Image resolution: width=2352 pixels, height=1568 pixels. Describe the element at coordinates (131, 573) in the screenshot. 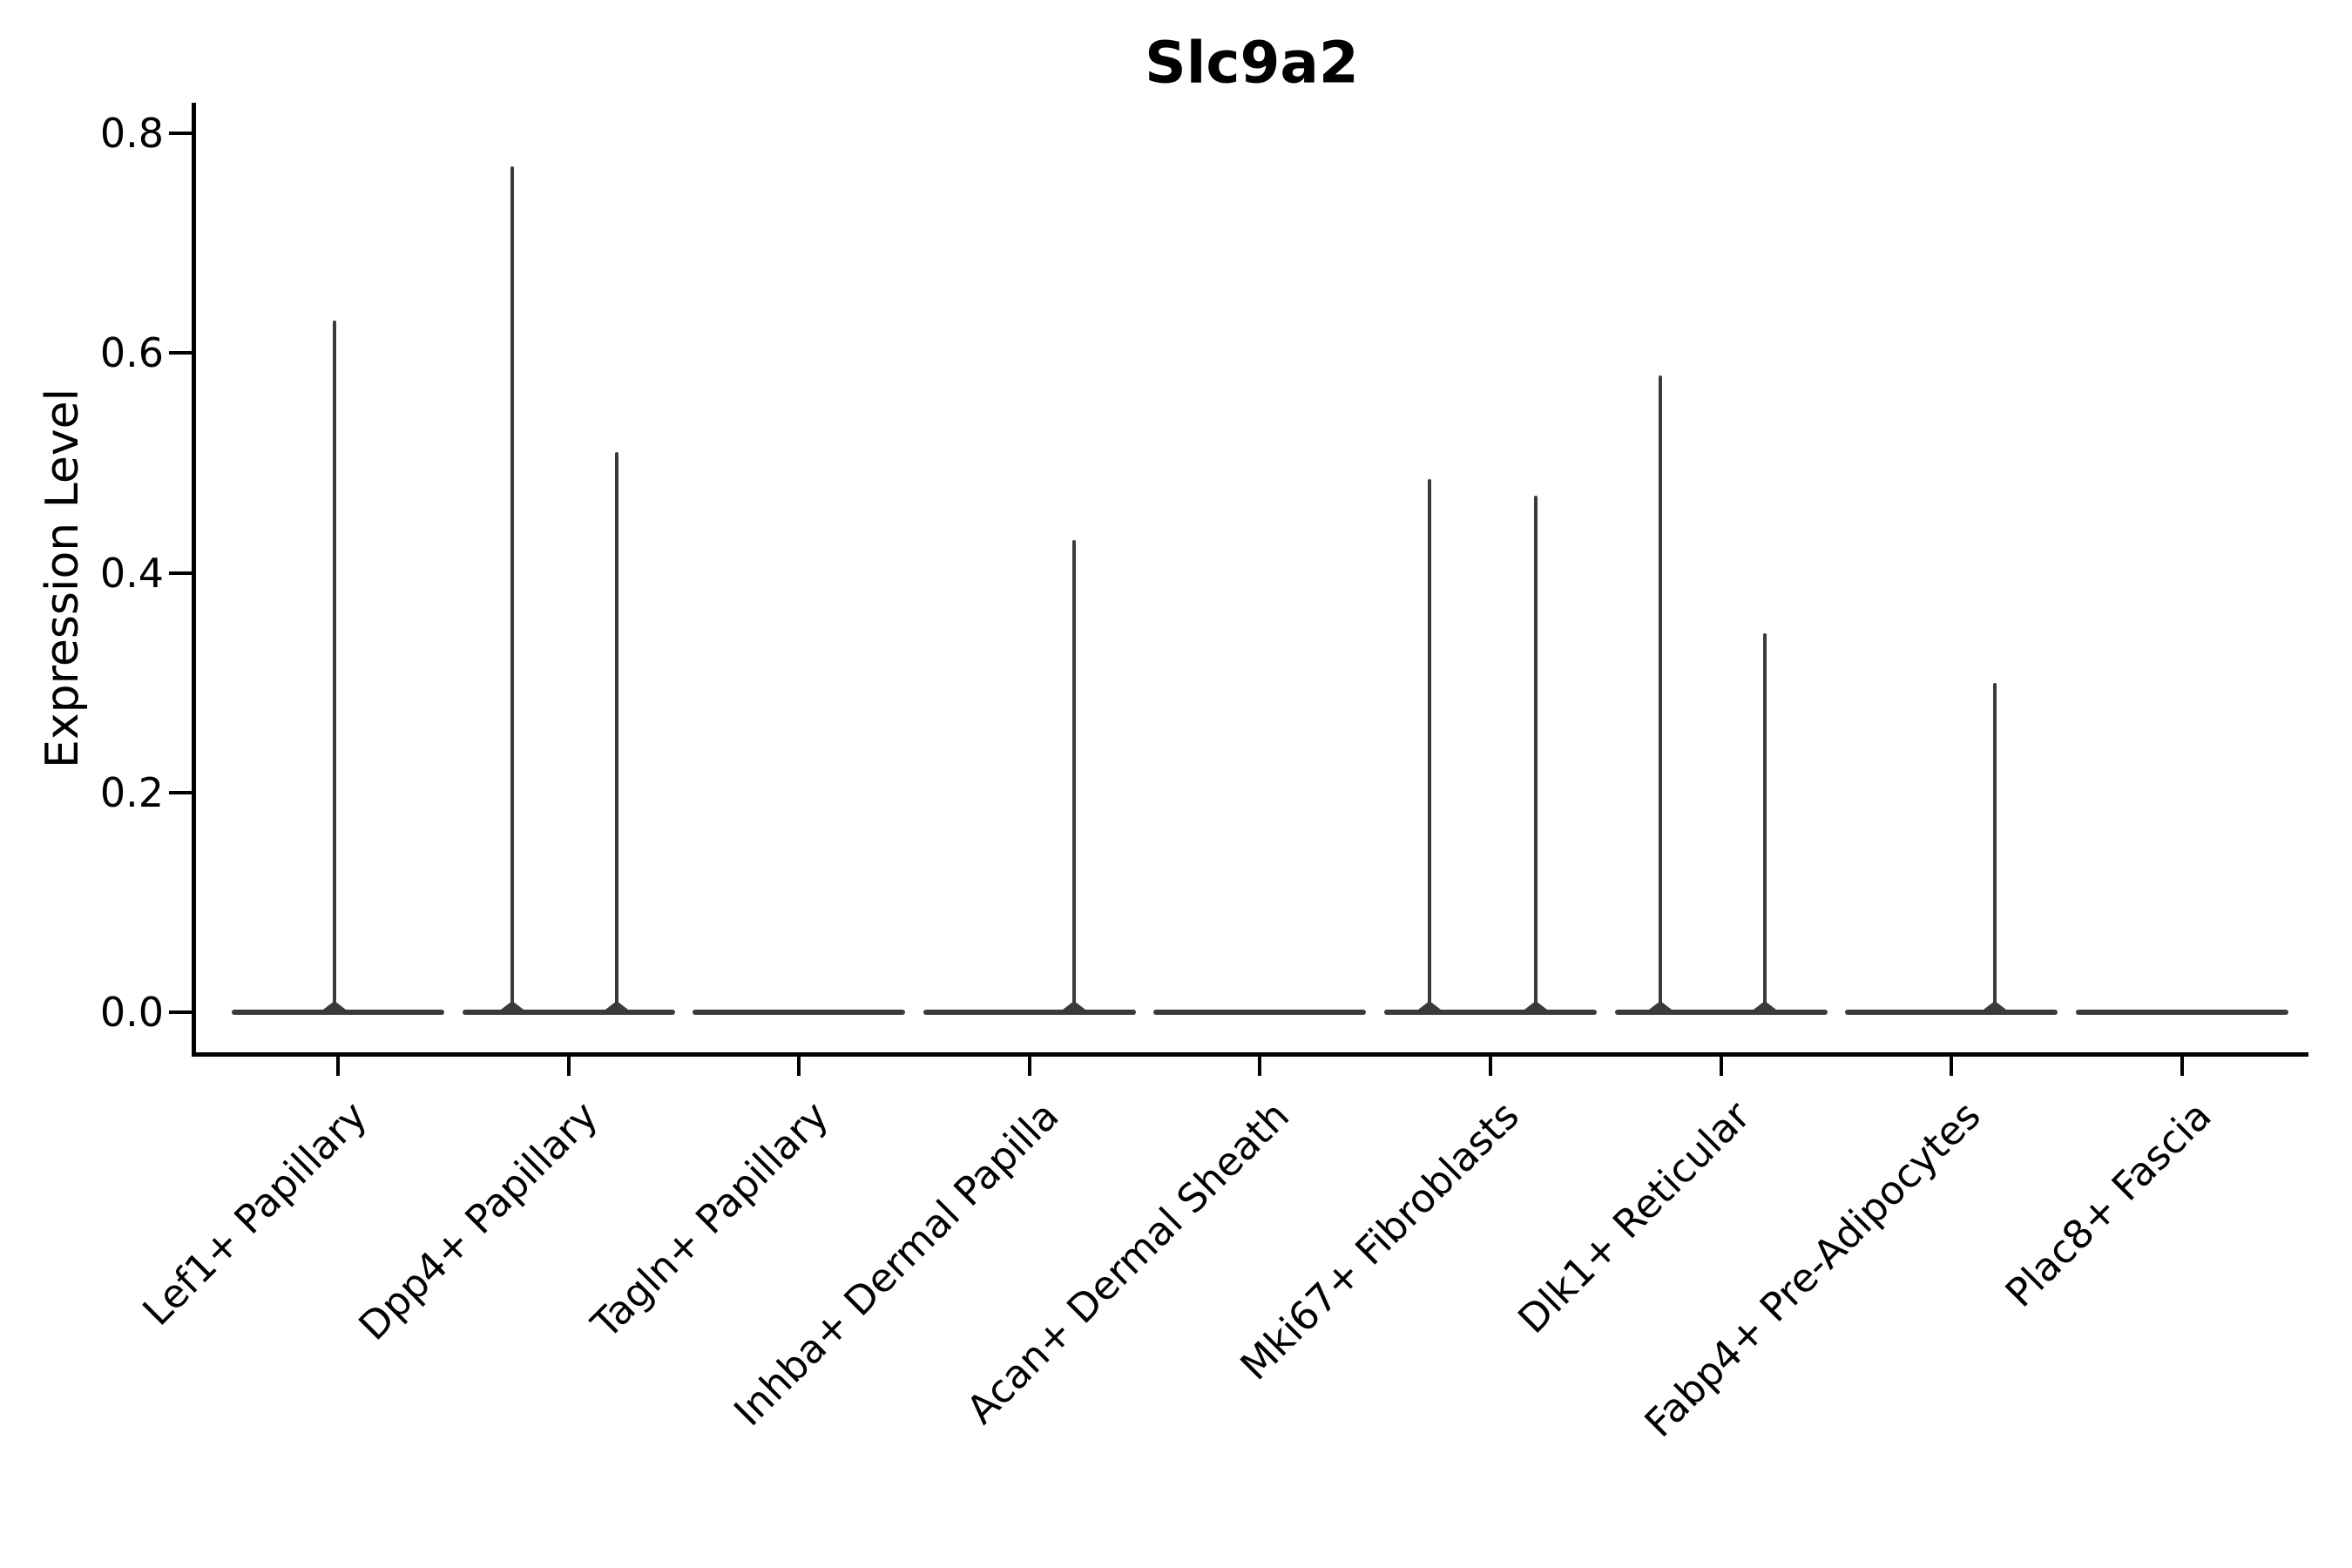

I see `y-tick-label: 0.4` at that location.